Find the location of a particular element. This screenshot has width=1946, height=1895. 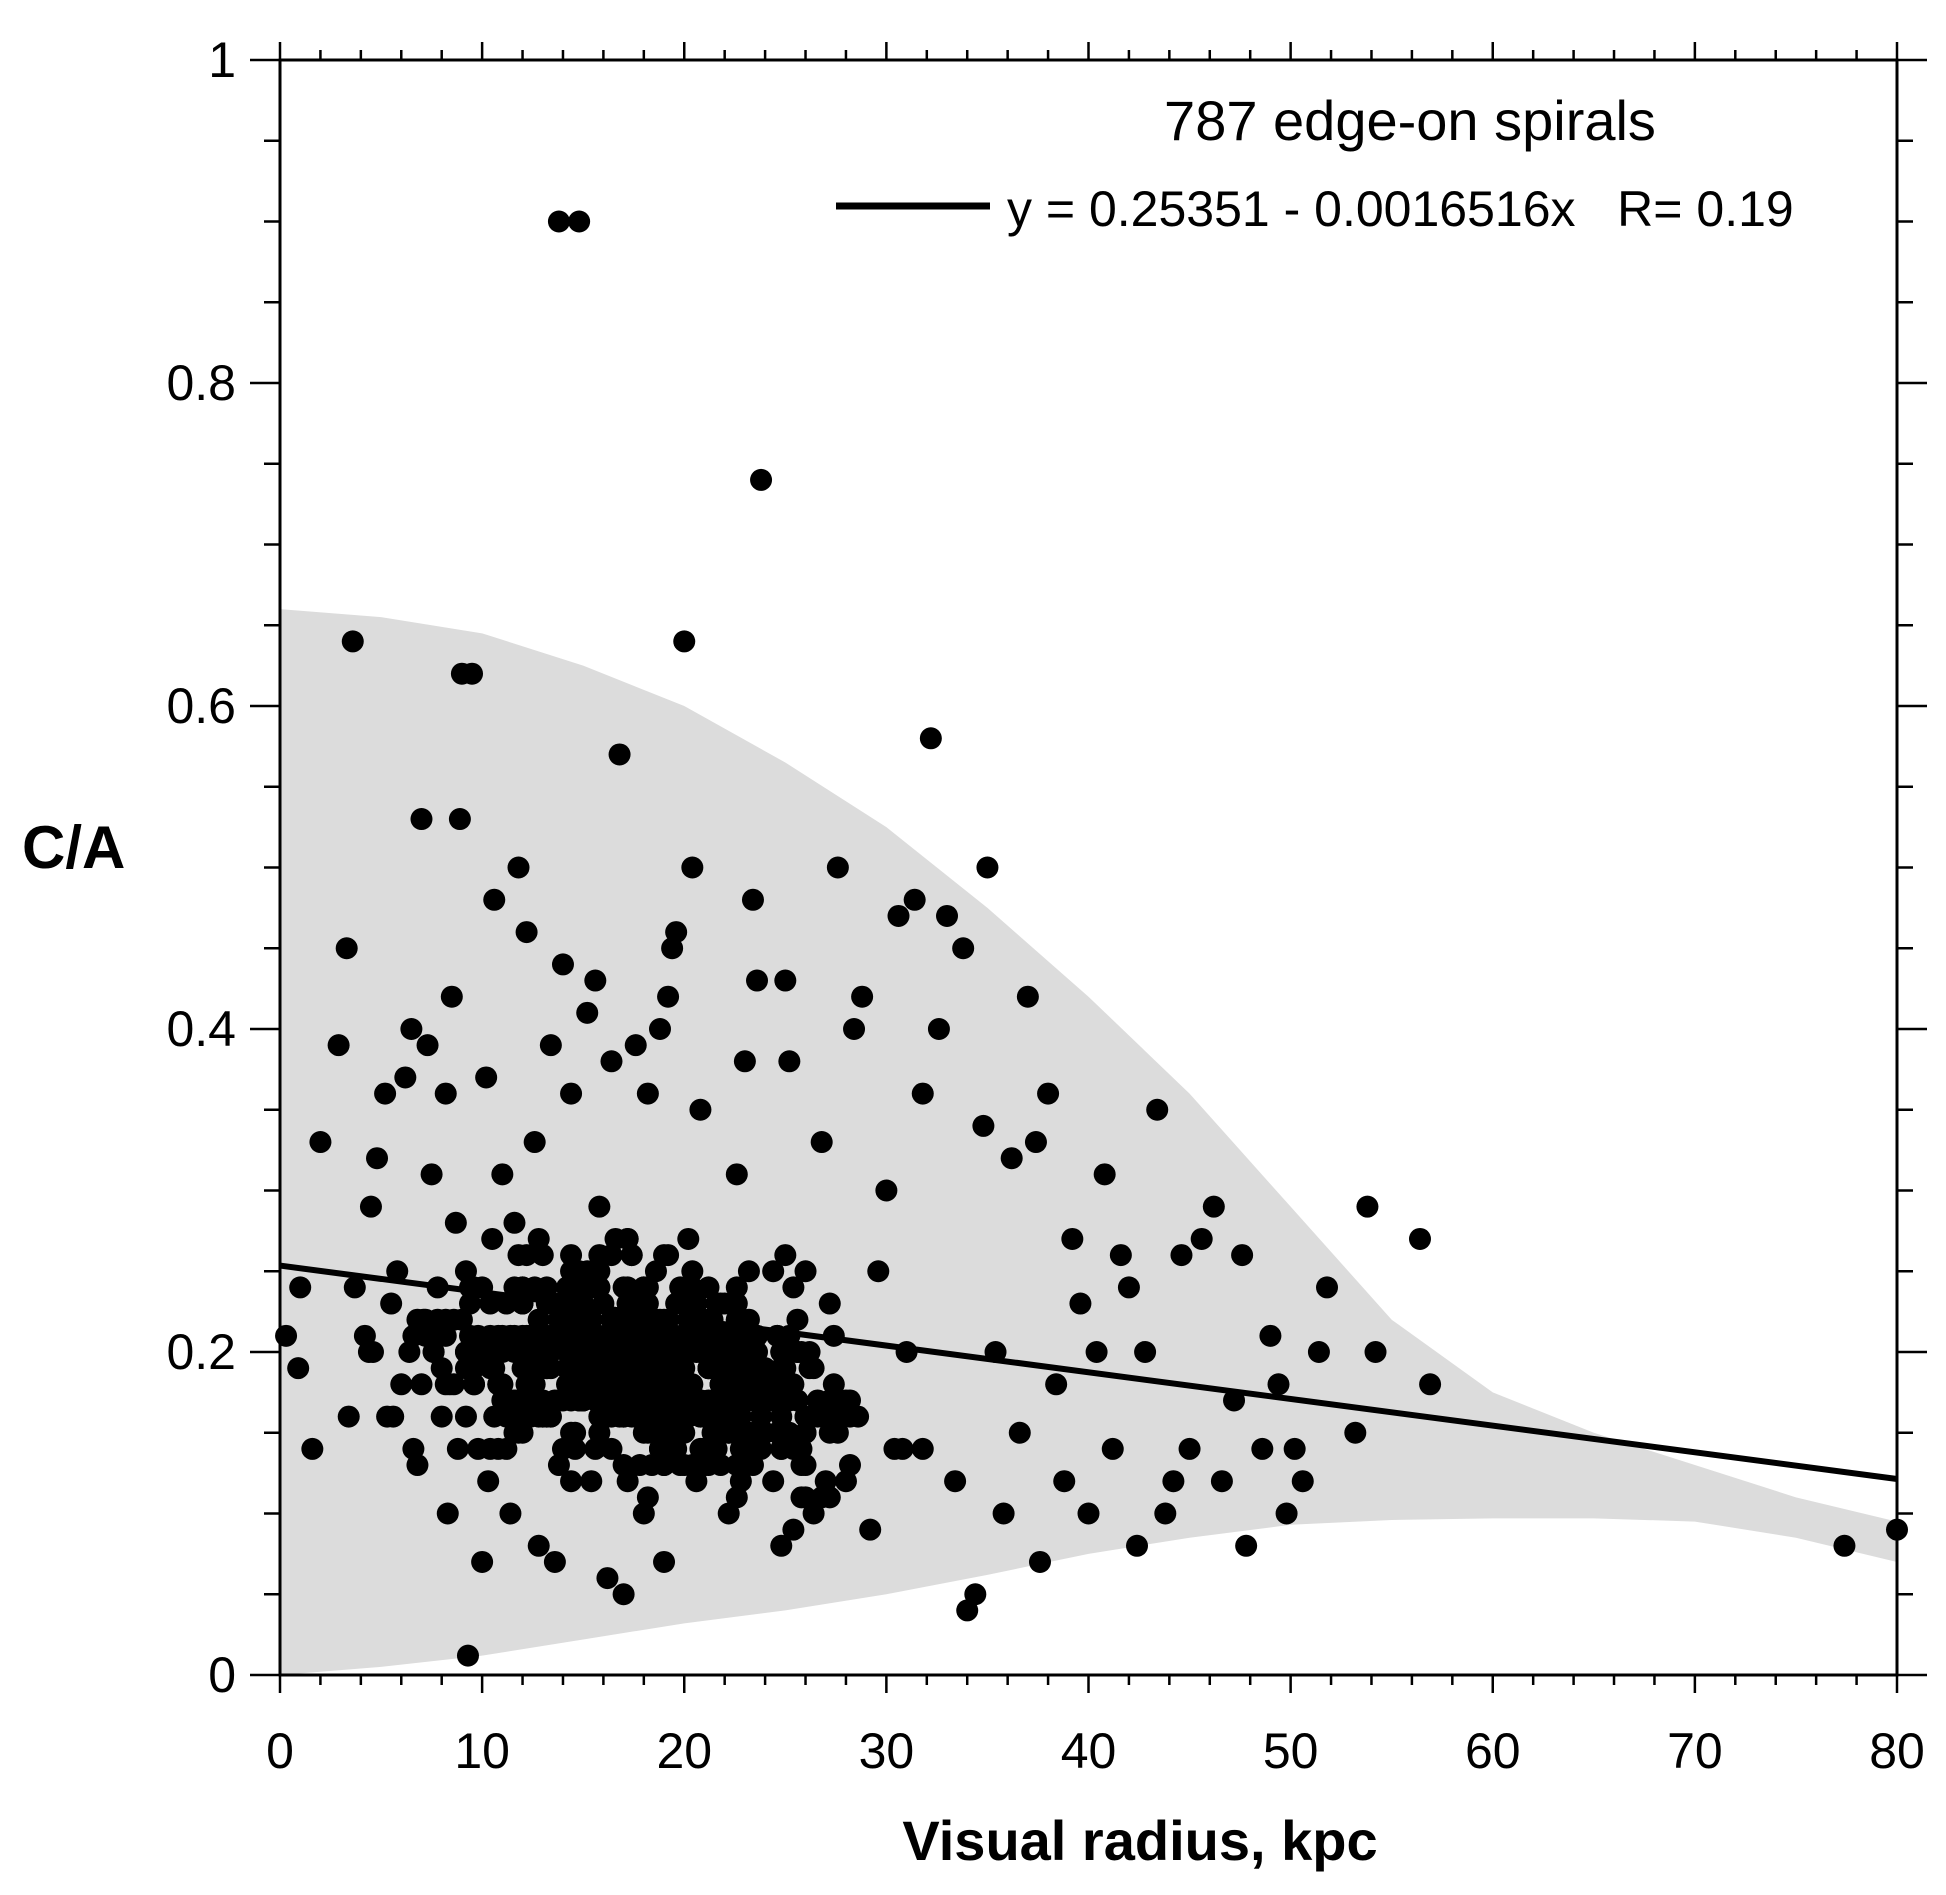

chart-title: 787 edge-on spirals is located at coordinates (1410, 120).